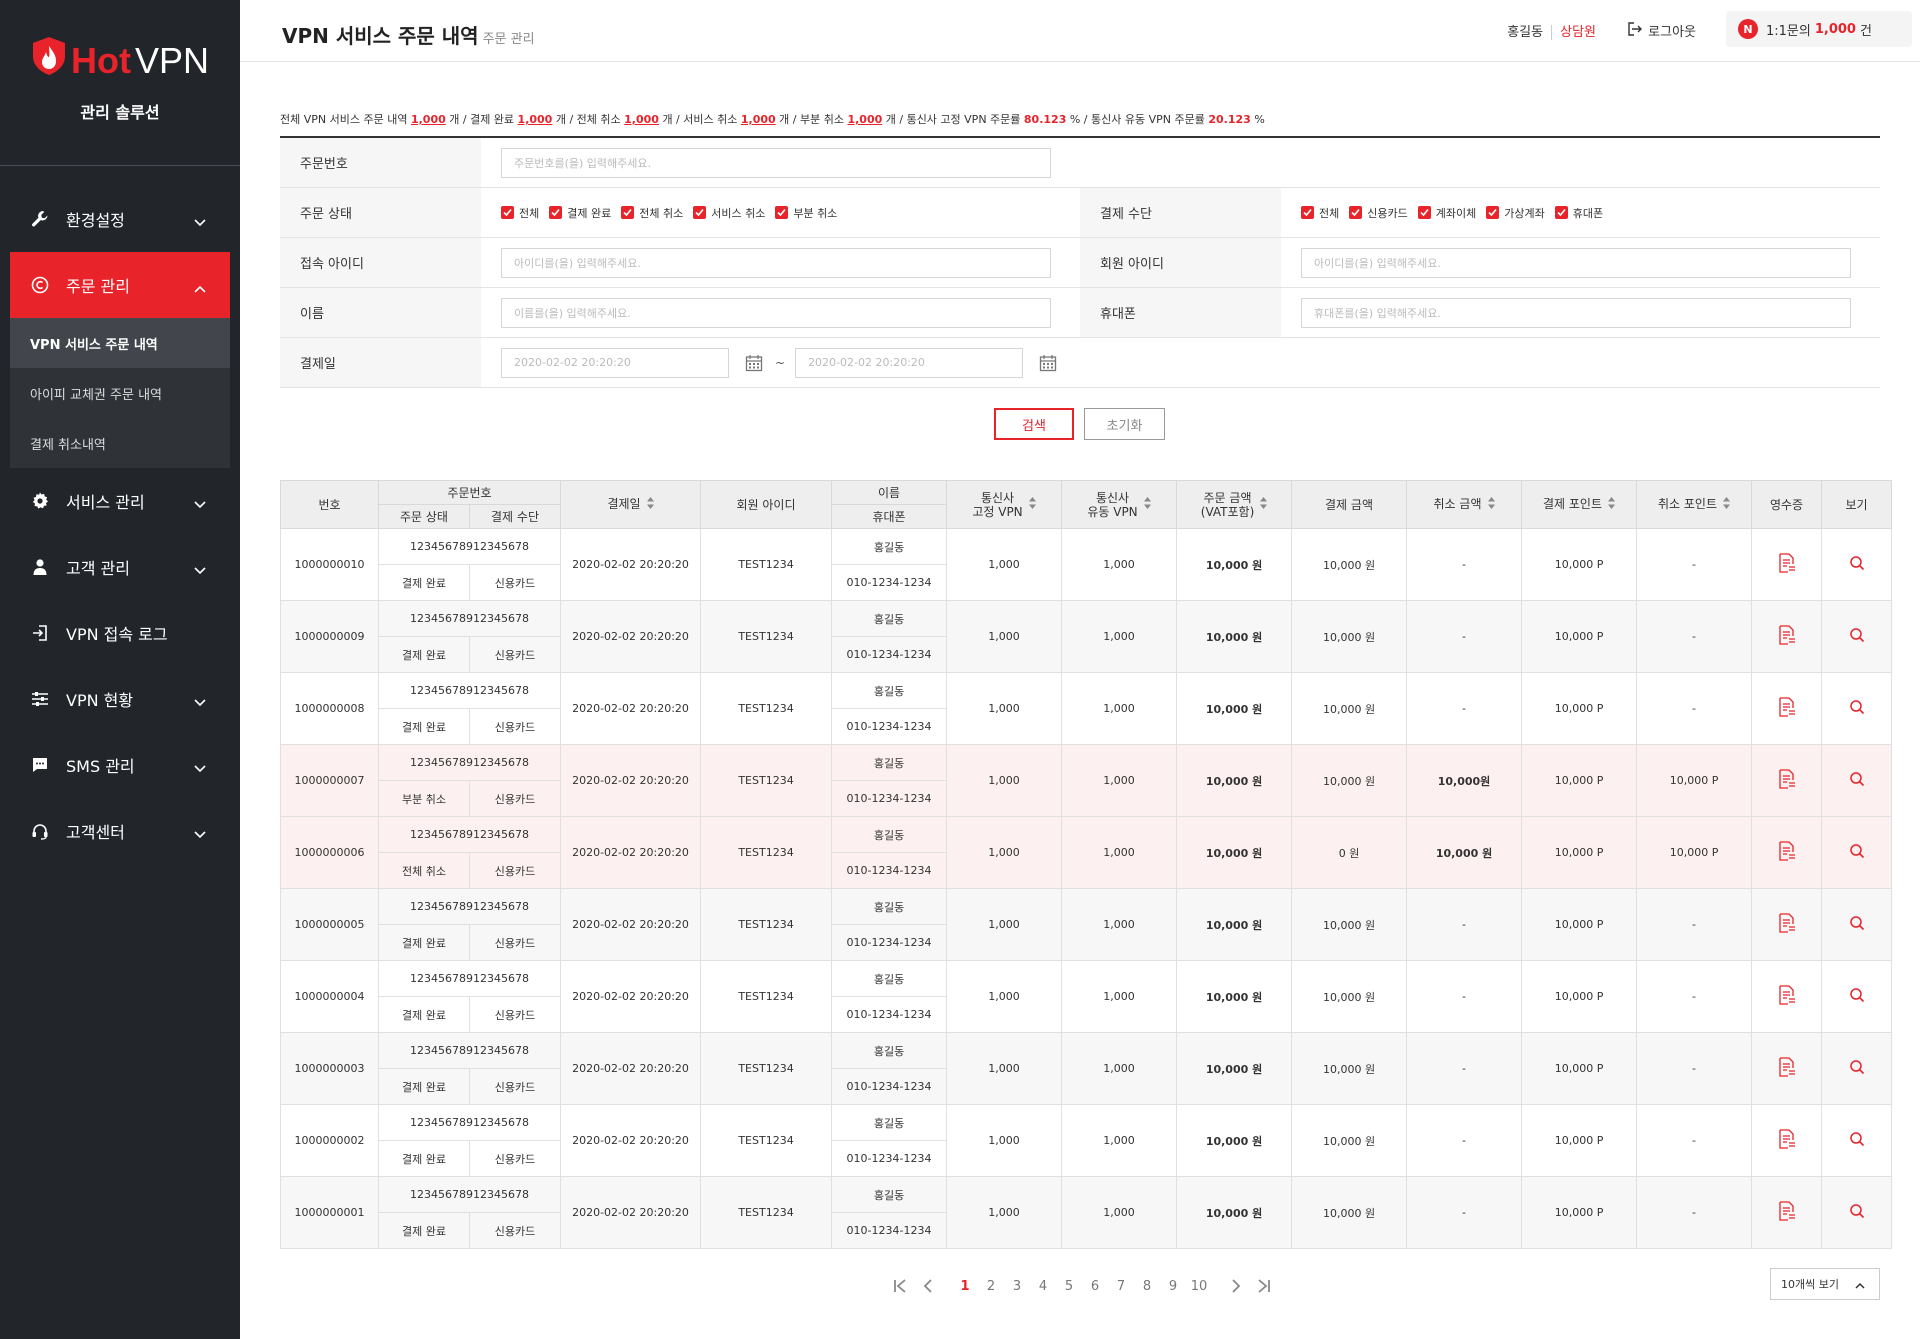 The width and height of the screenshot is (1920, 1339). I want to click on nav-item-orders: 주문 관리, so click(120, 285).